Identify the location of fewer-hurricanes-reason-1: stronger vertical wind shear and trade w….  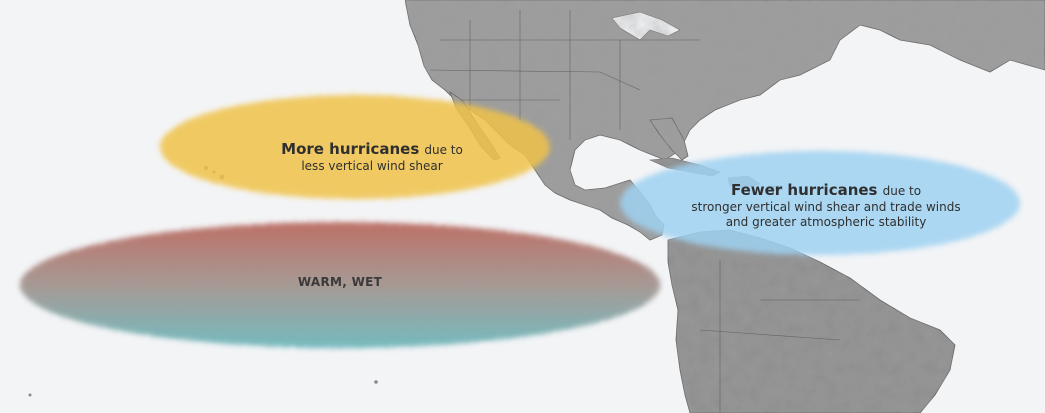
(826, 207).